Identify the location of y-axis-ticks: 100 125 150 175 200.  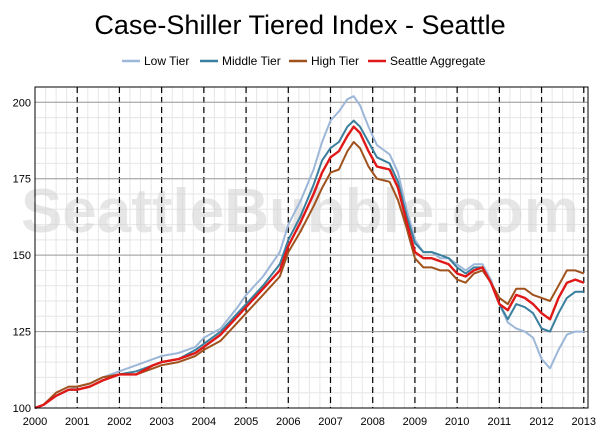
(22, 256).